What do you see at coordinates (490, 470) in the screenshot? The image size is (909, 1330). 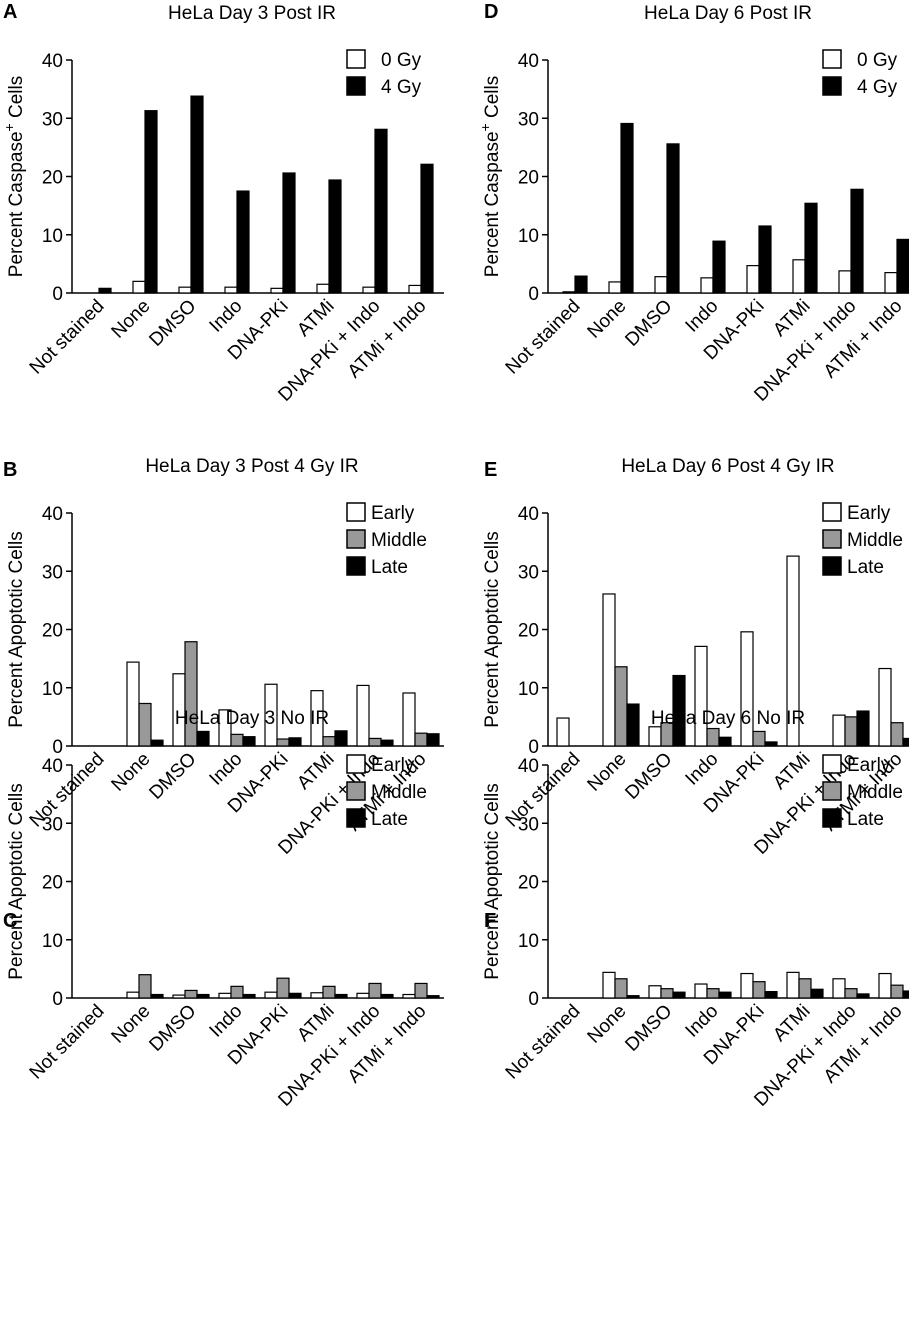 I see `panel-letter: E` at bounding box center [490, 470].